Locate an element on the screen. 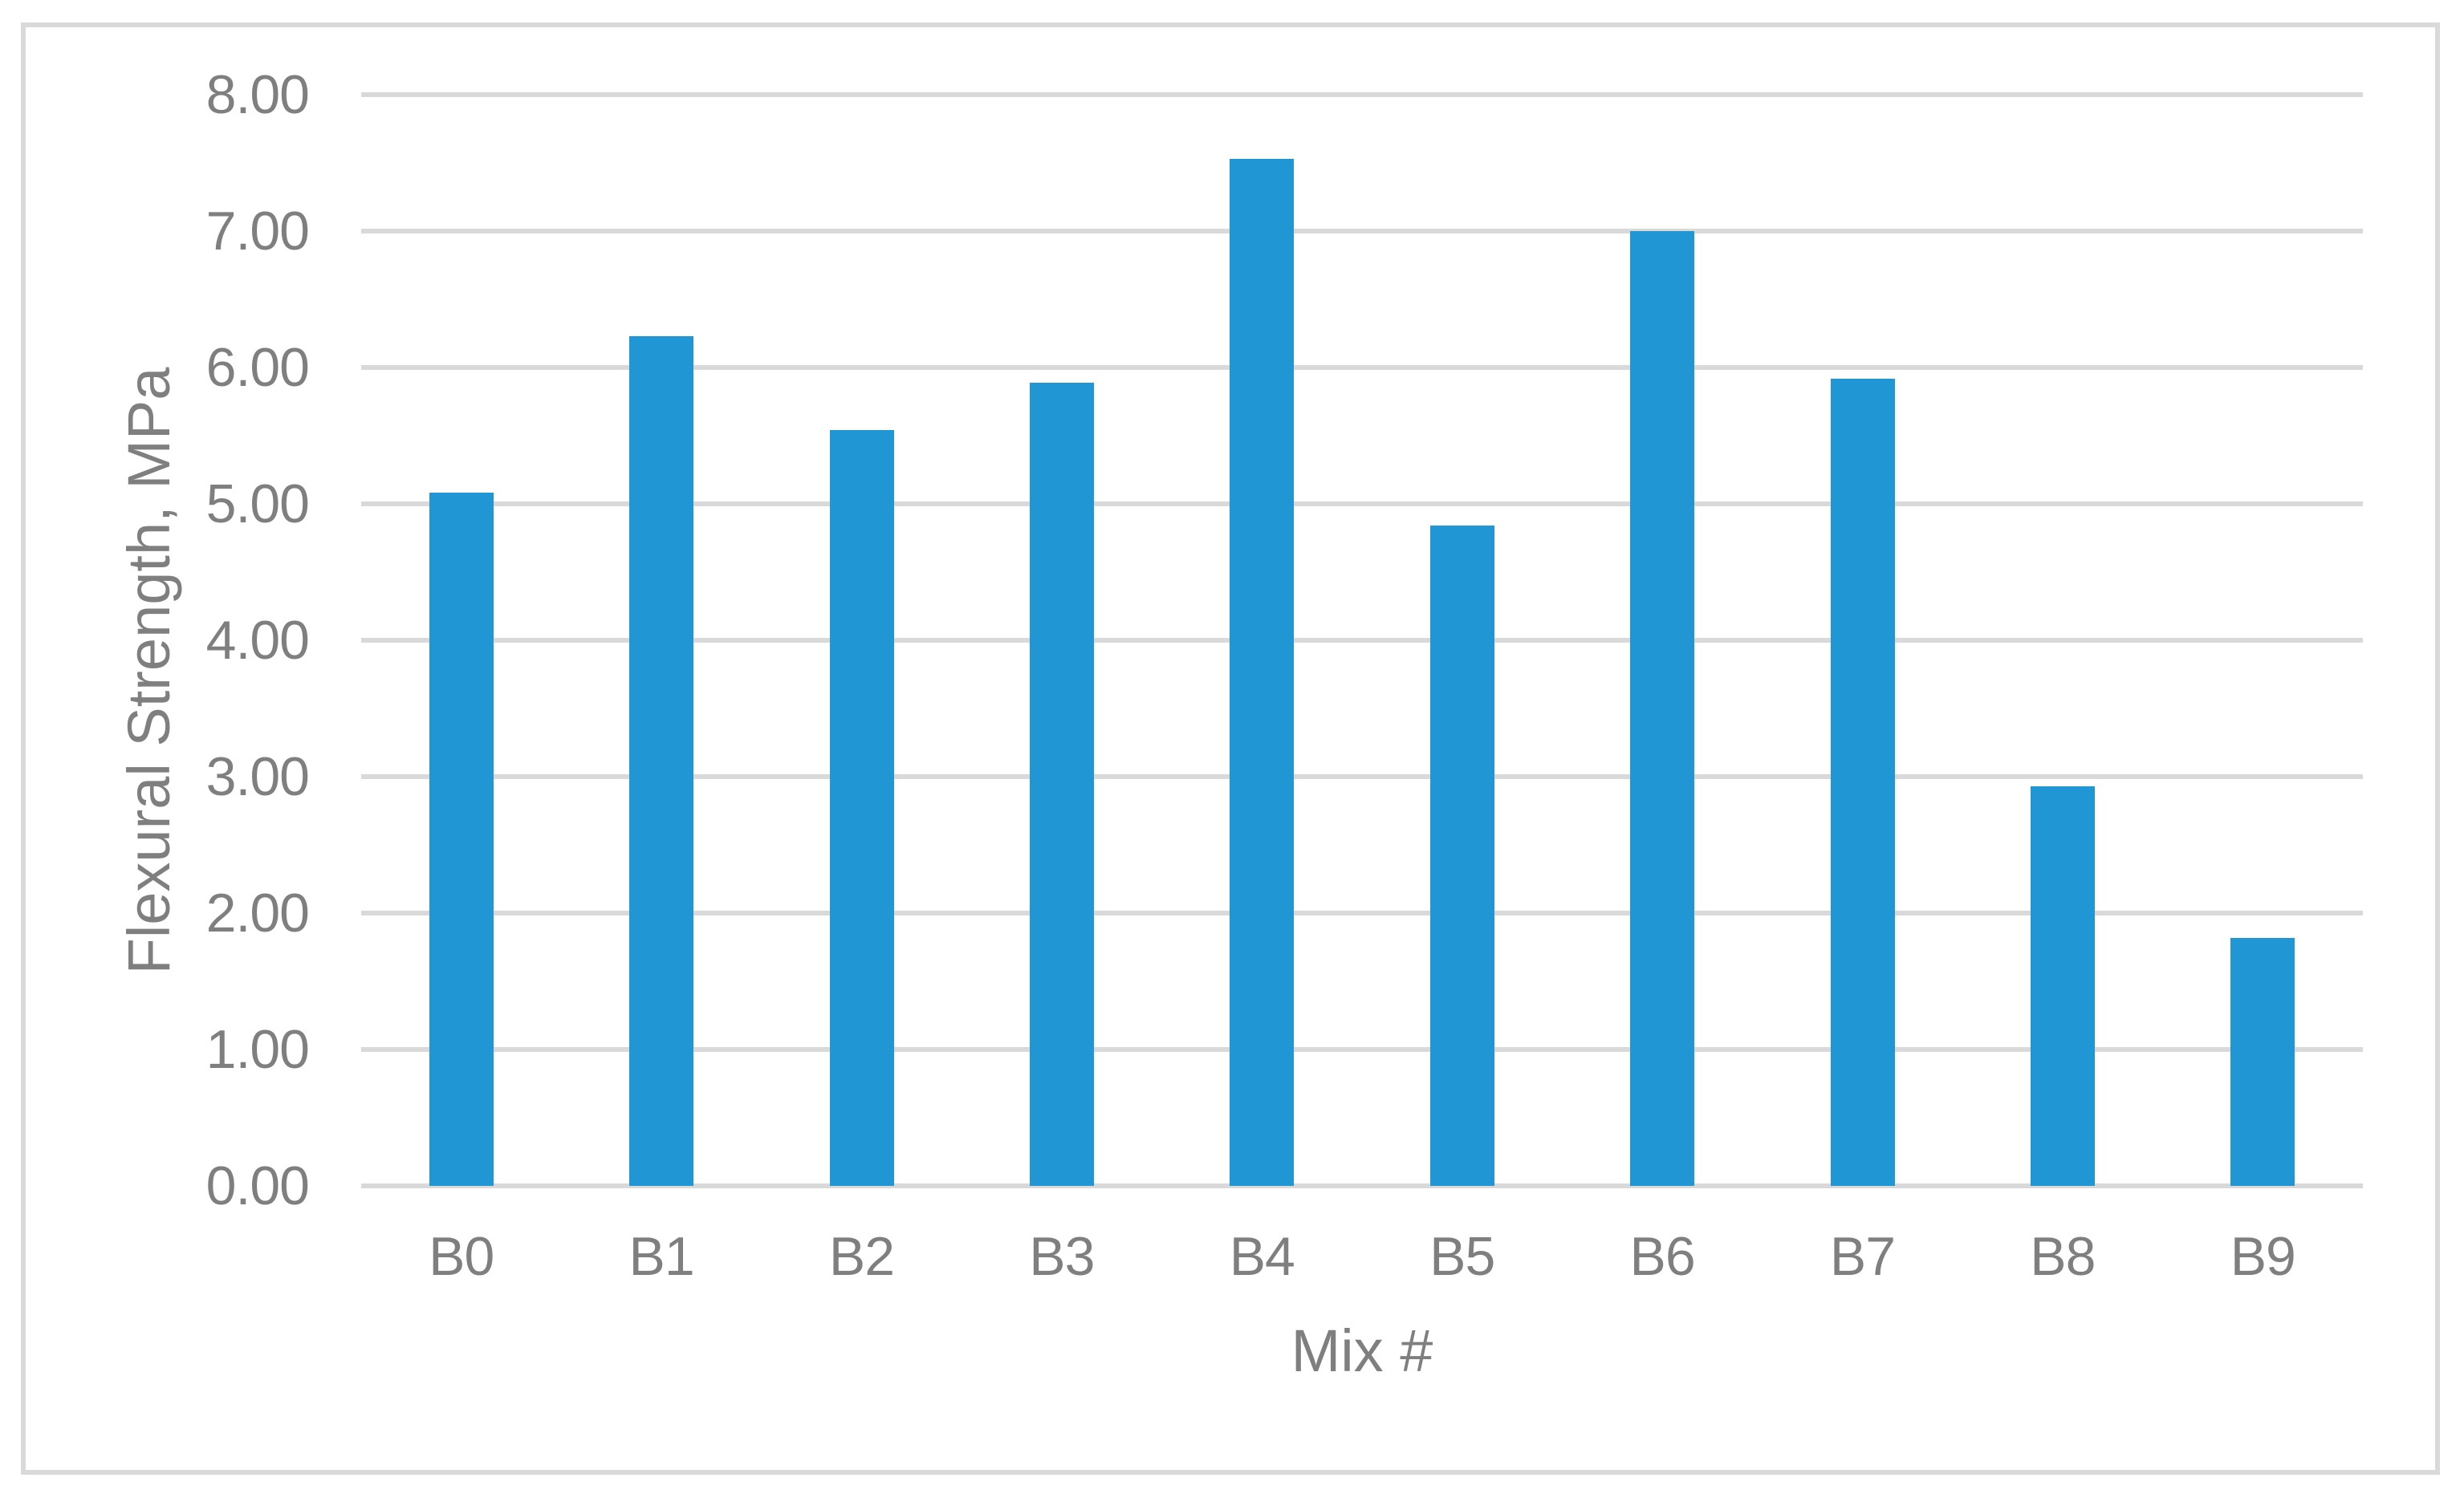  x-tick-label: B2 is located at coordinates (861, 1256).